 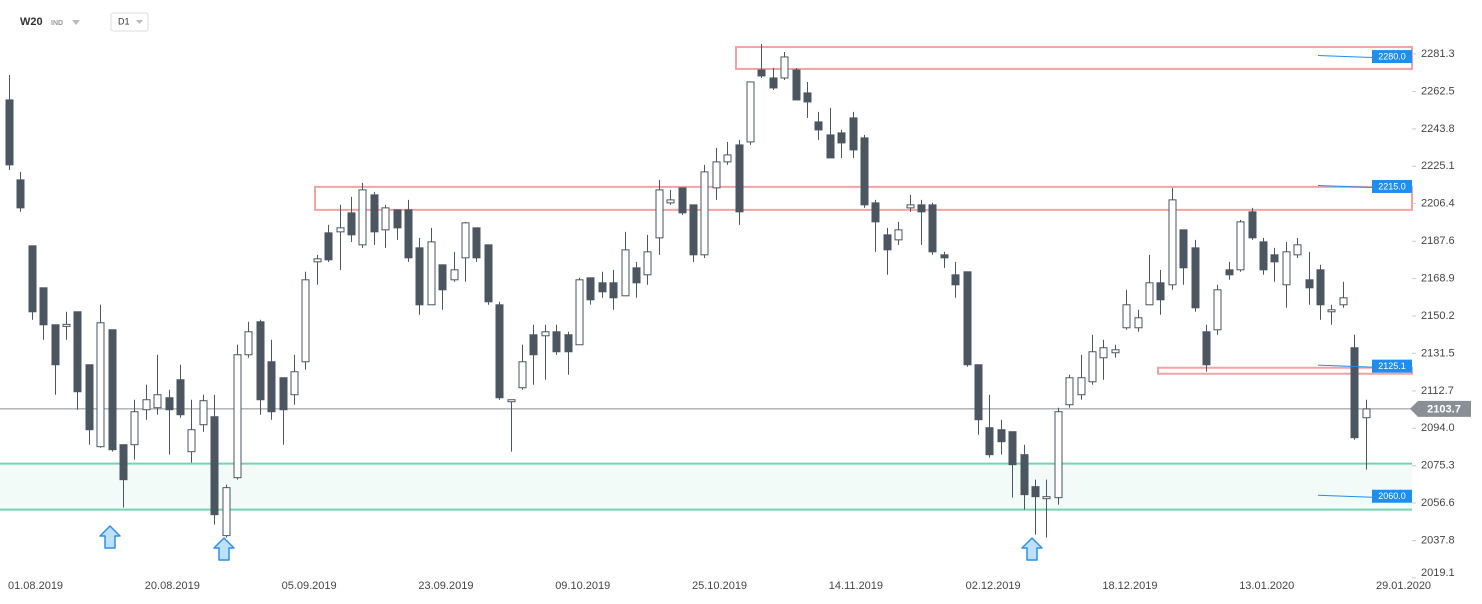 What do you see at coordinates (1438, 129) in the screenshot?
I see `y-tick-label: 2243.8` at bounding box center [1438, 129].